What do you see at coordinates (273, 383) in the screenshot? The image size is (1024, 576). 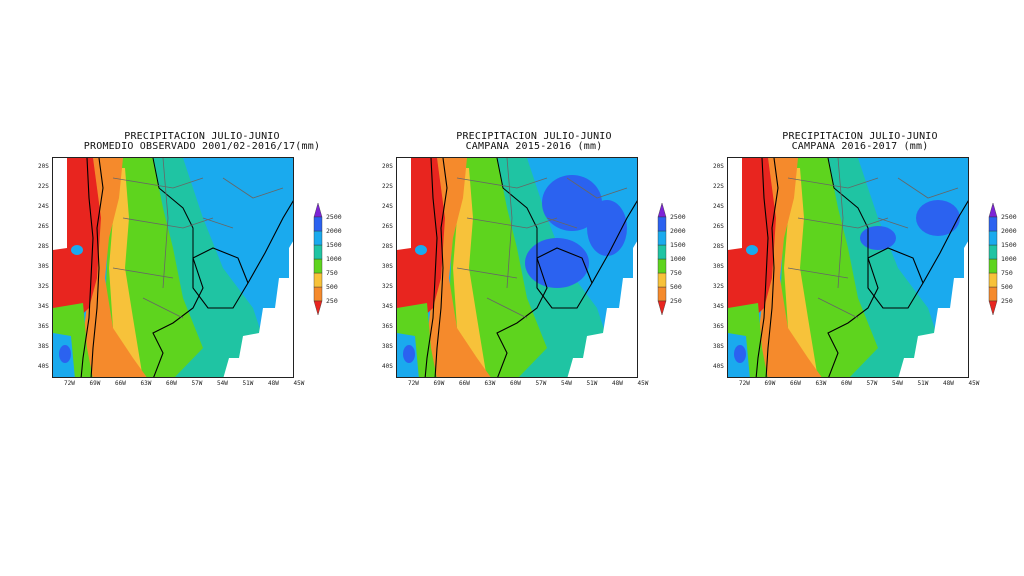 I see `lon-label: 48W` at bounding box center [273, 383].